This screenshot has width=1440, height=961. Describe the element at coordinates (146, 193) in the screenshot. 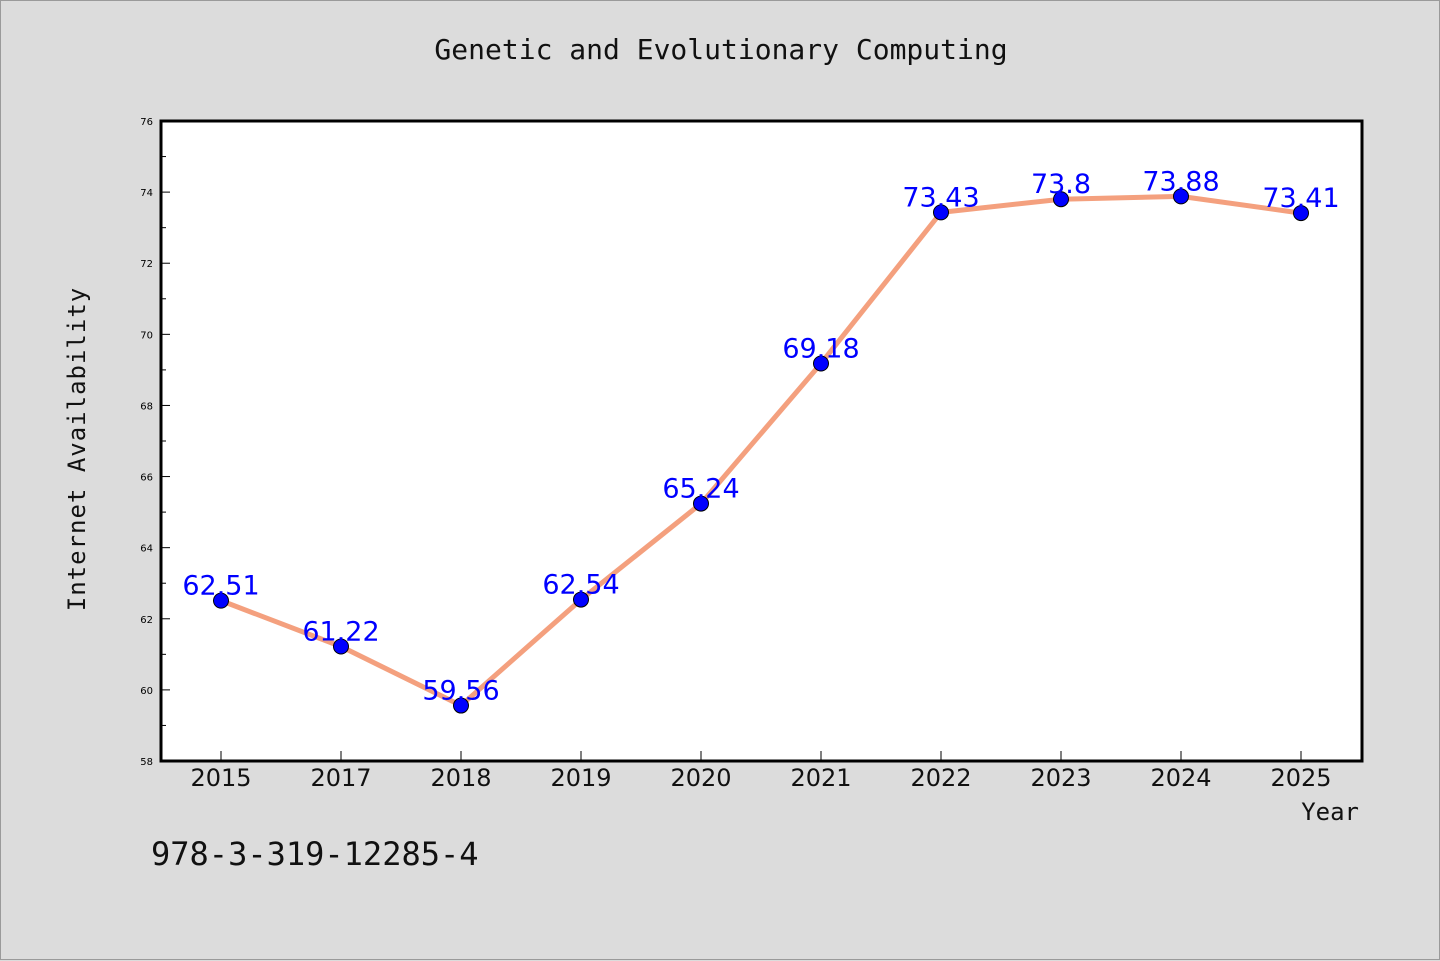

I see `y-tick-label: 74` at that location.